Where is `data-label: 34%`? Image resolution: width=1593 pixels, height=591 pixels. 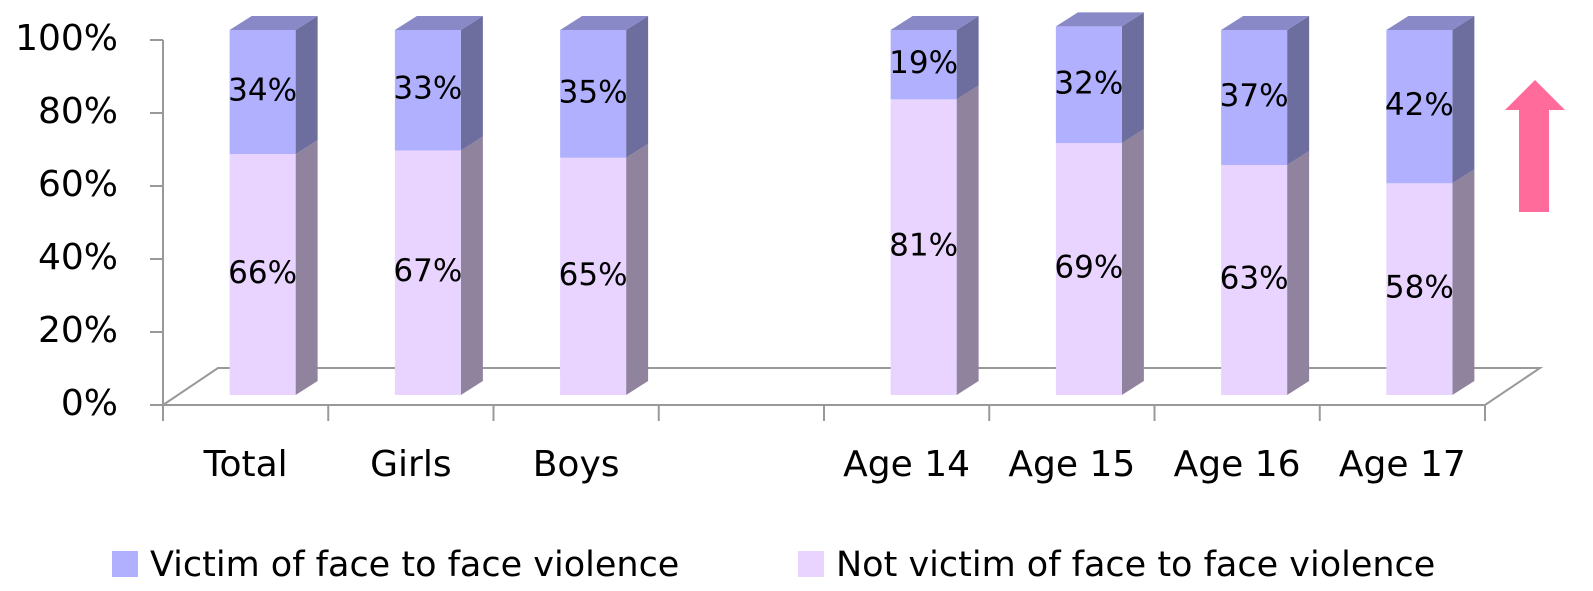 data-label: 34% is located at coordinates (262, 91).